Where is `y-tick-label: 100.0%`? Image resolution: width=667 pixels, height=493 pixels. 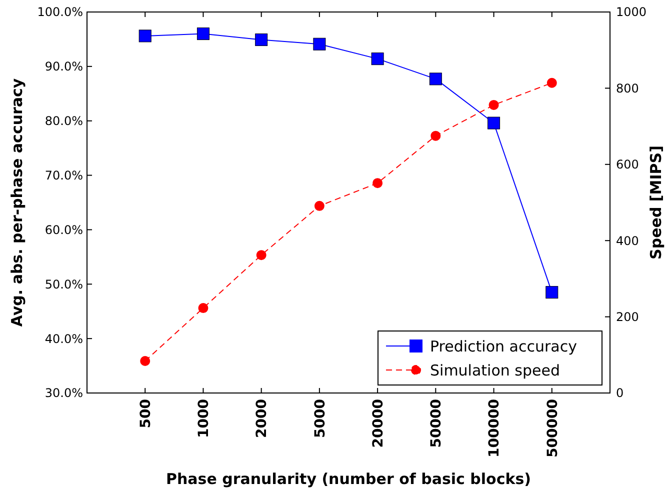 y-tick-label: 100.0% is located at coordinates (60, 12).